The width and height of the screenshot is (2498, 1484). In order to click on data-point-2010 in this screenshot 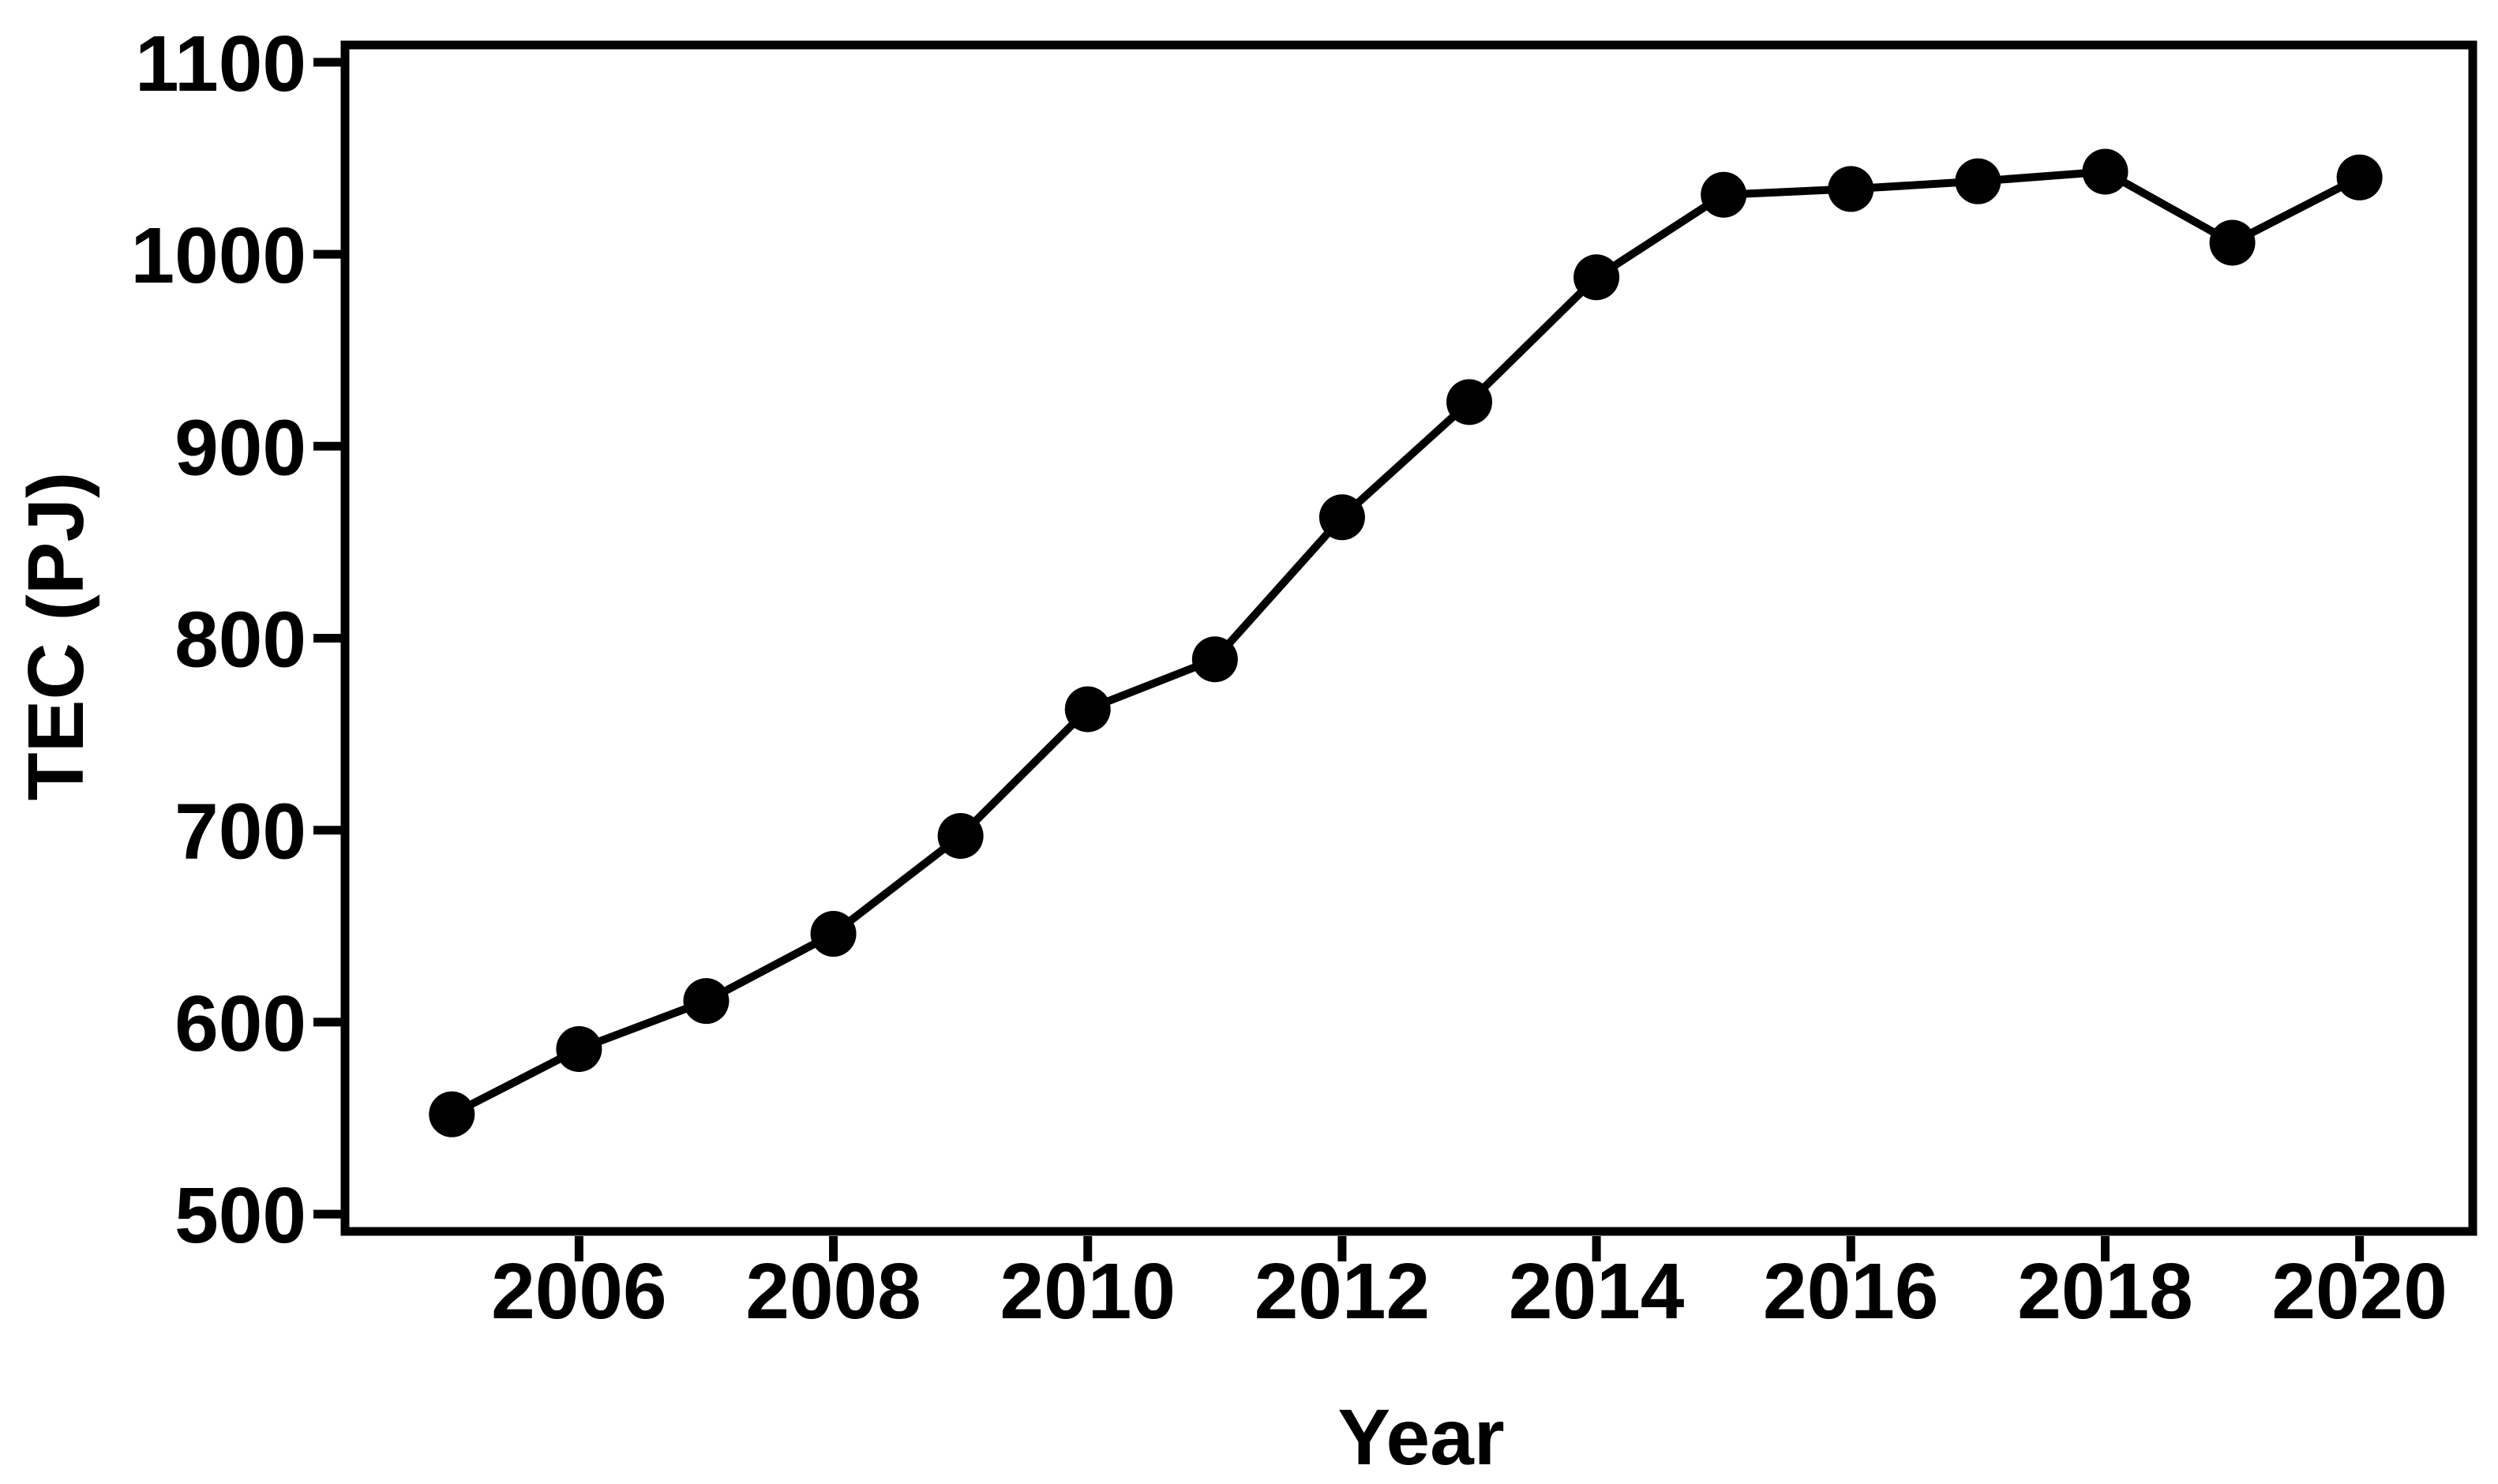, I will do `click(1087, 710)`.